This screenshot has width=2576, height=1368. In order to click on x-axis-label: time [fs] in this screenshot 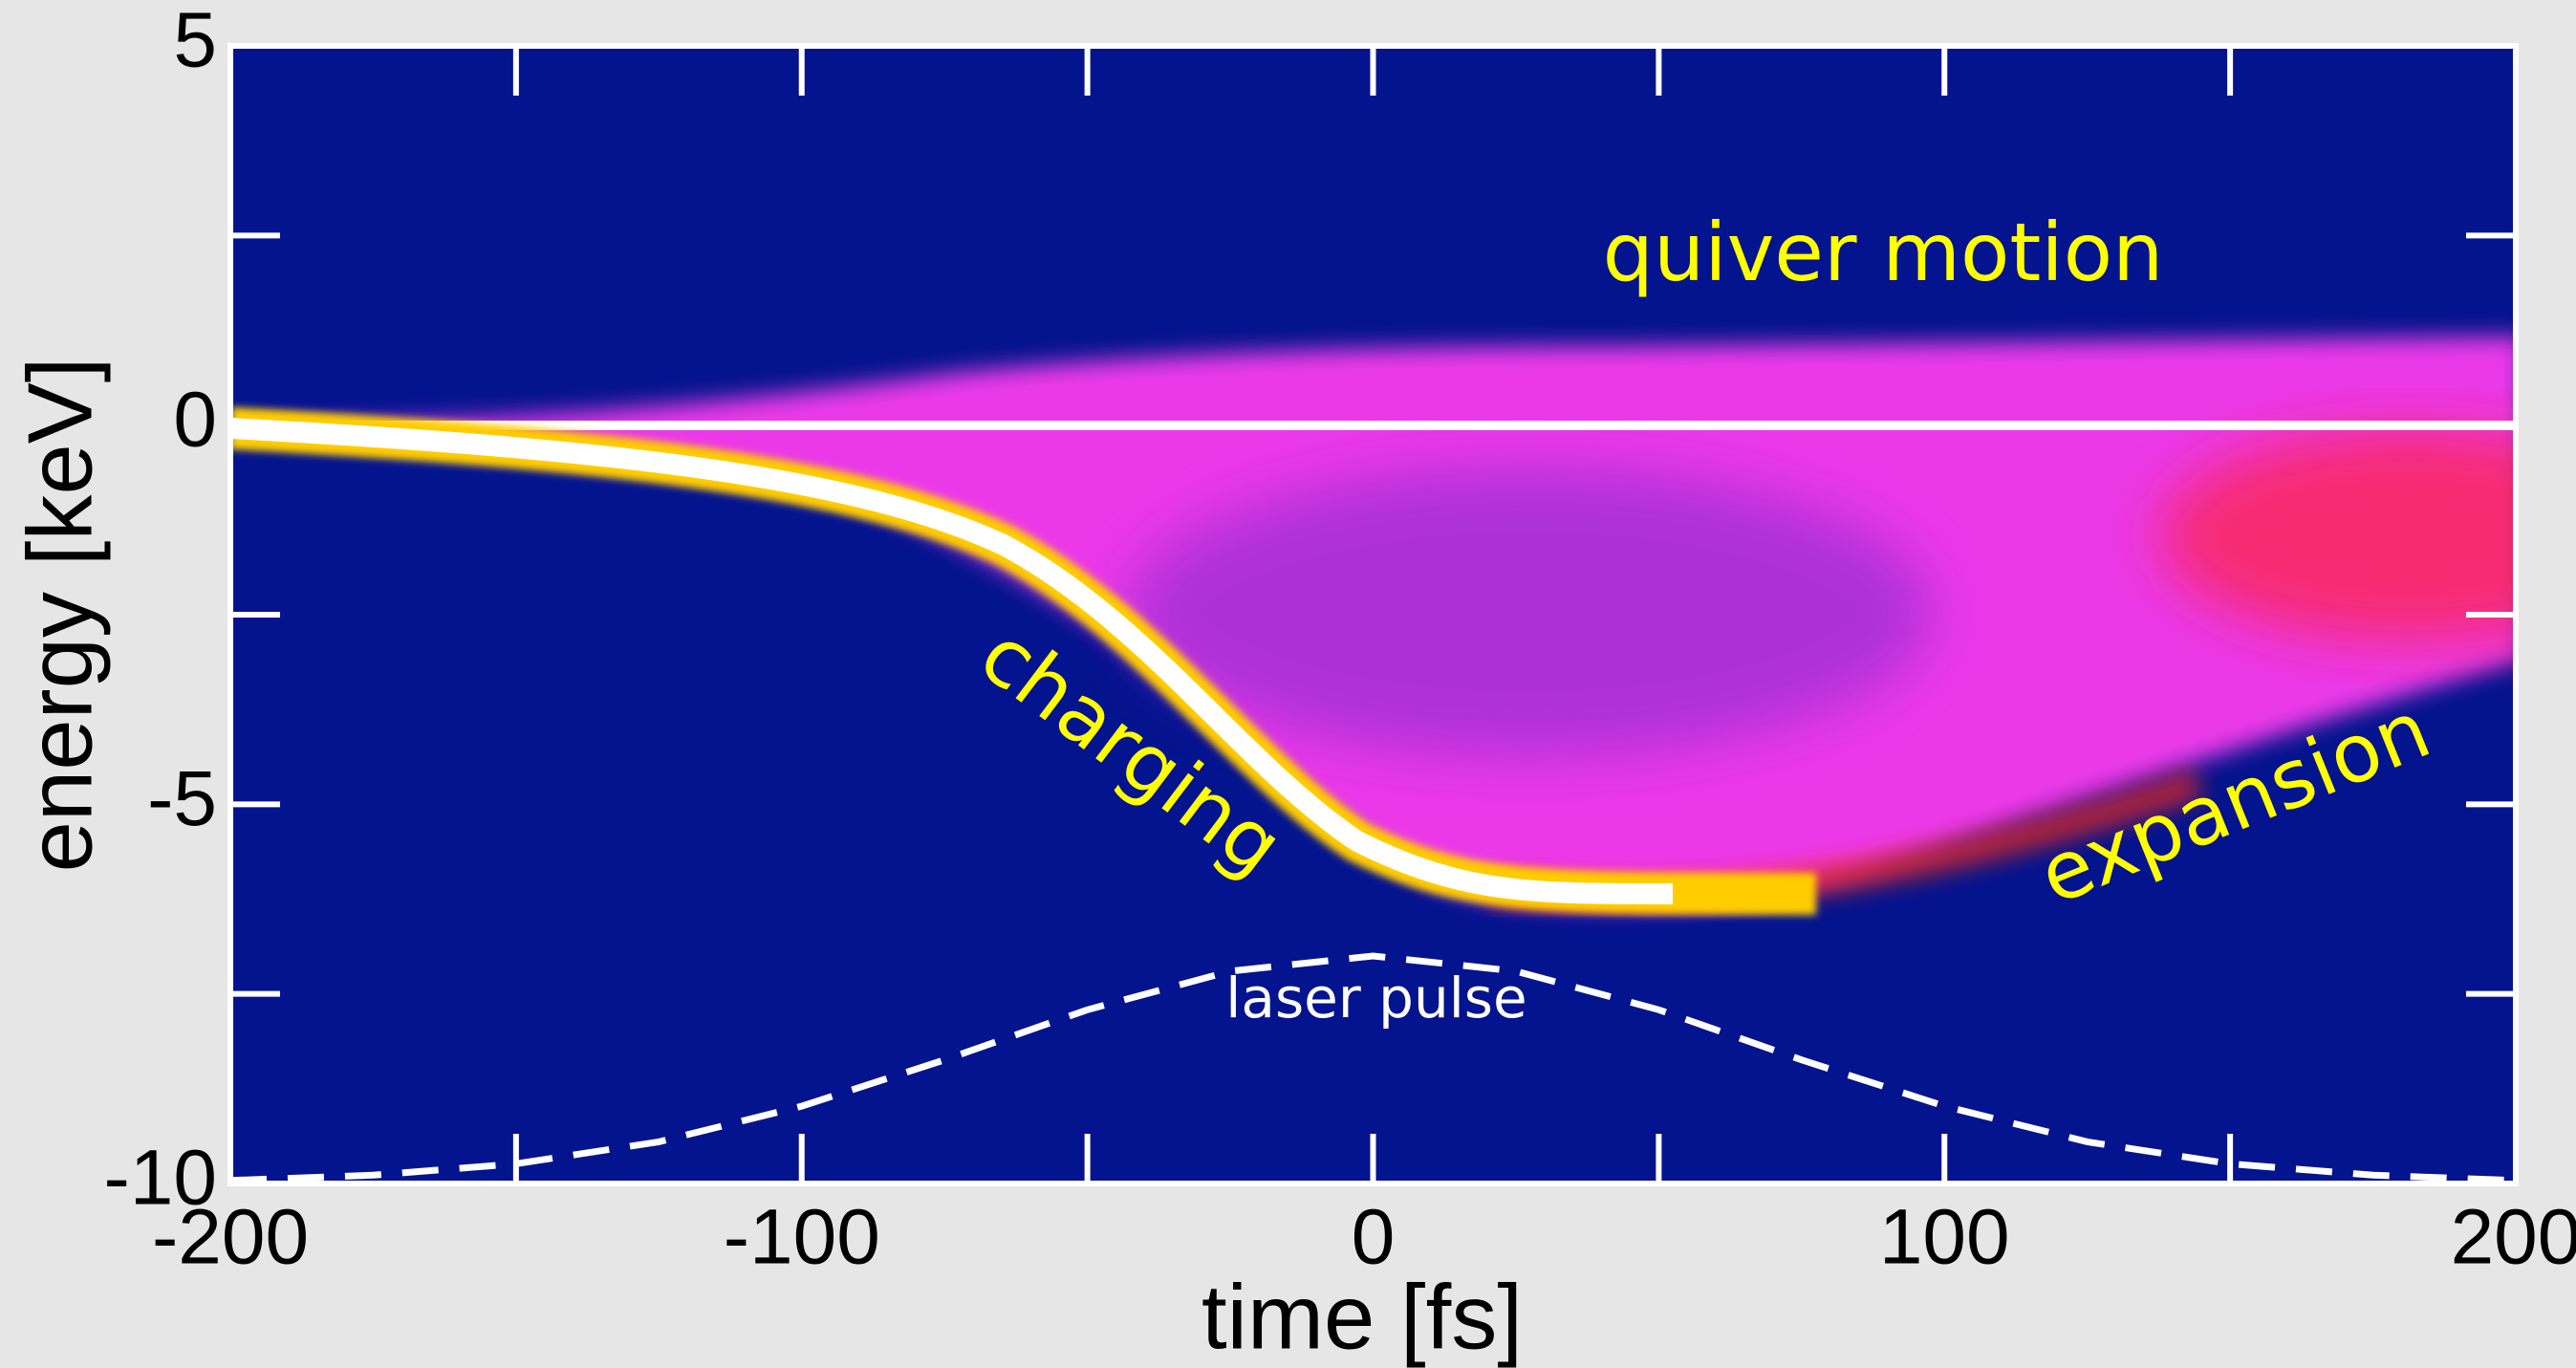, I will do `click(1362, 1317)`.